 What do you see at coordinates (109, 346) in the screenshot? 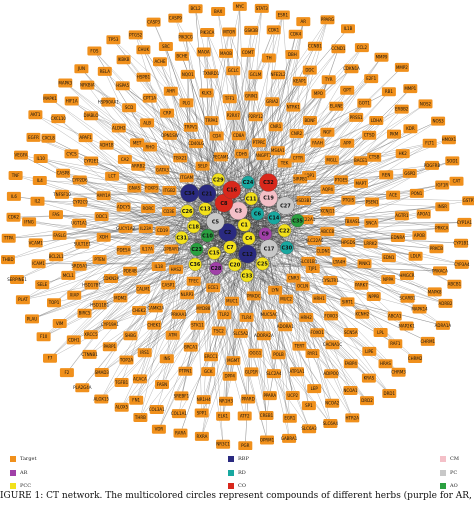
I see `target-node-label: PARP1` at bounding box center [109, 346].